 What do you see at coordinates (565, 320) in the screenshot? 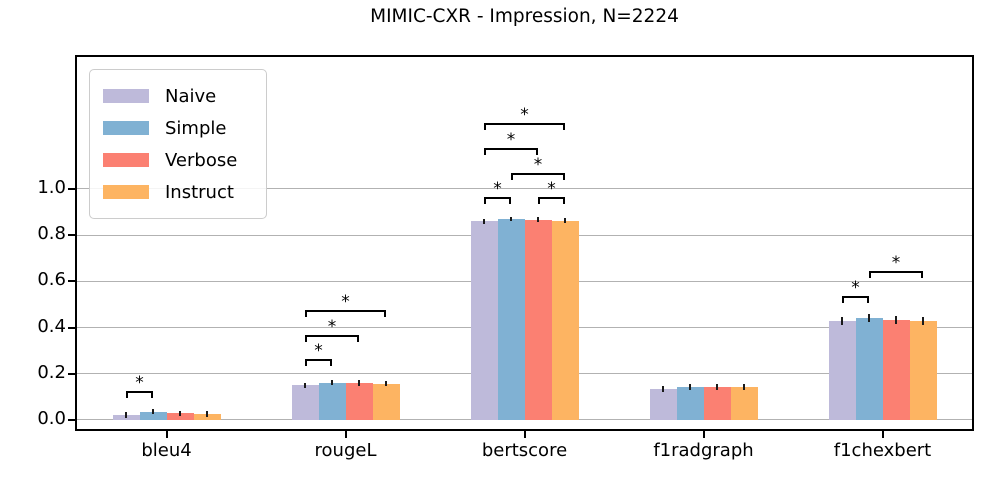
I see `bar-instruct-bertscore` at bounding box center [565, 320].